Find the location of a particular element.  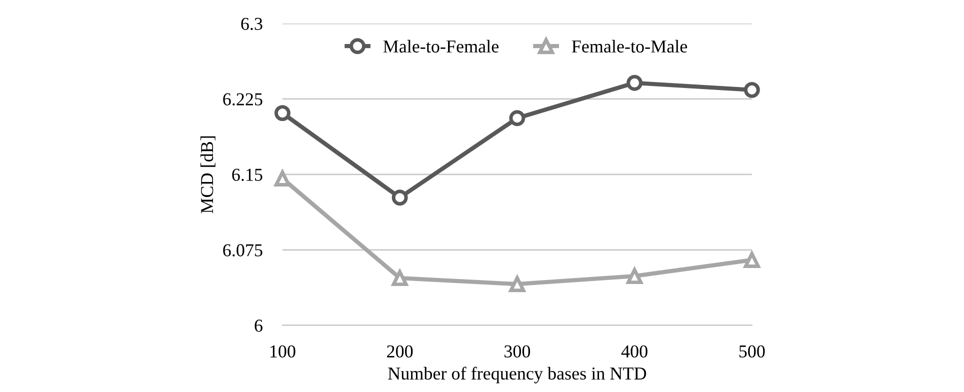

y-tick-label: 6.075 is located at coordinates (242, 250).